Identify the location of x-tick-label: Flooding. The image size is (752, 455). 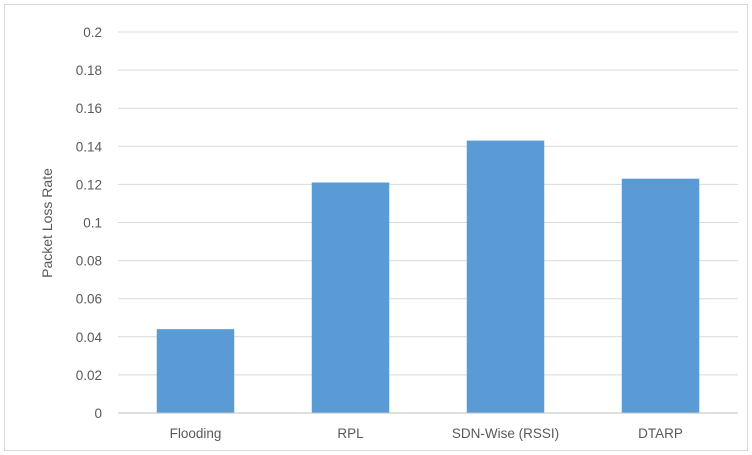
(196, 433).